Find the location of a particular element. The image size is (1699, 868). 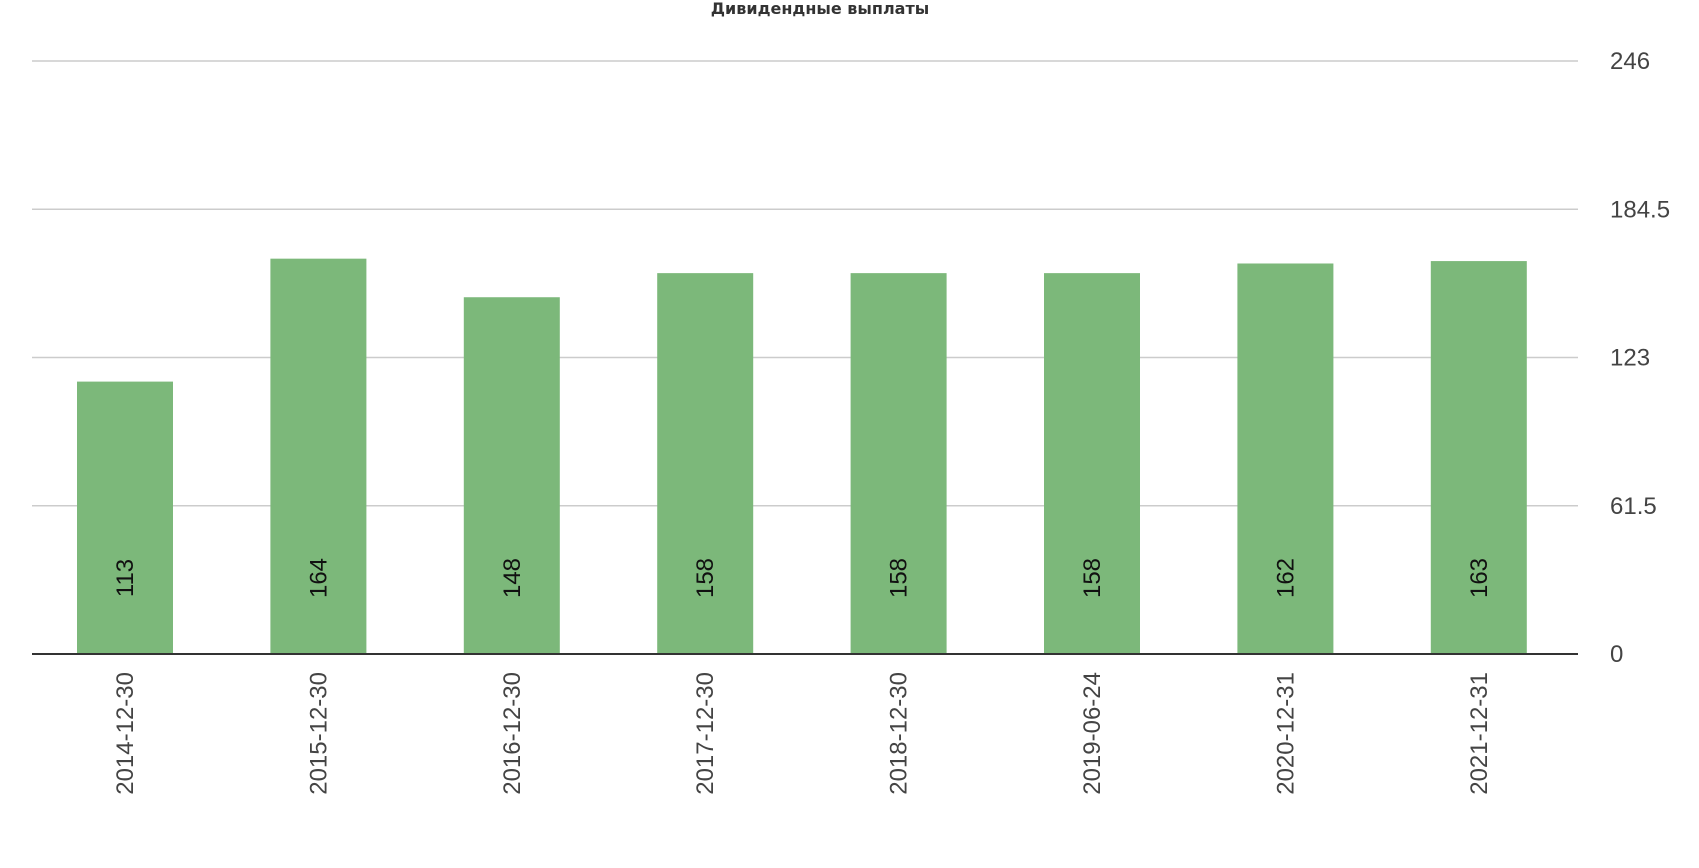

x-tick-label: 2020-12-31 is located at coordinates (1285, 733).